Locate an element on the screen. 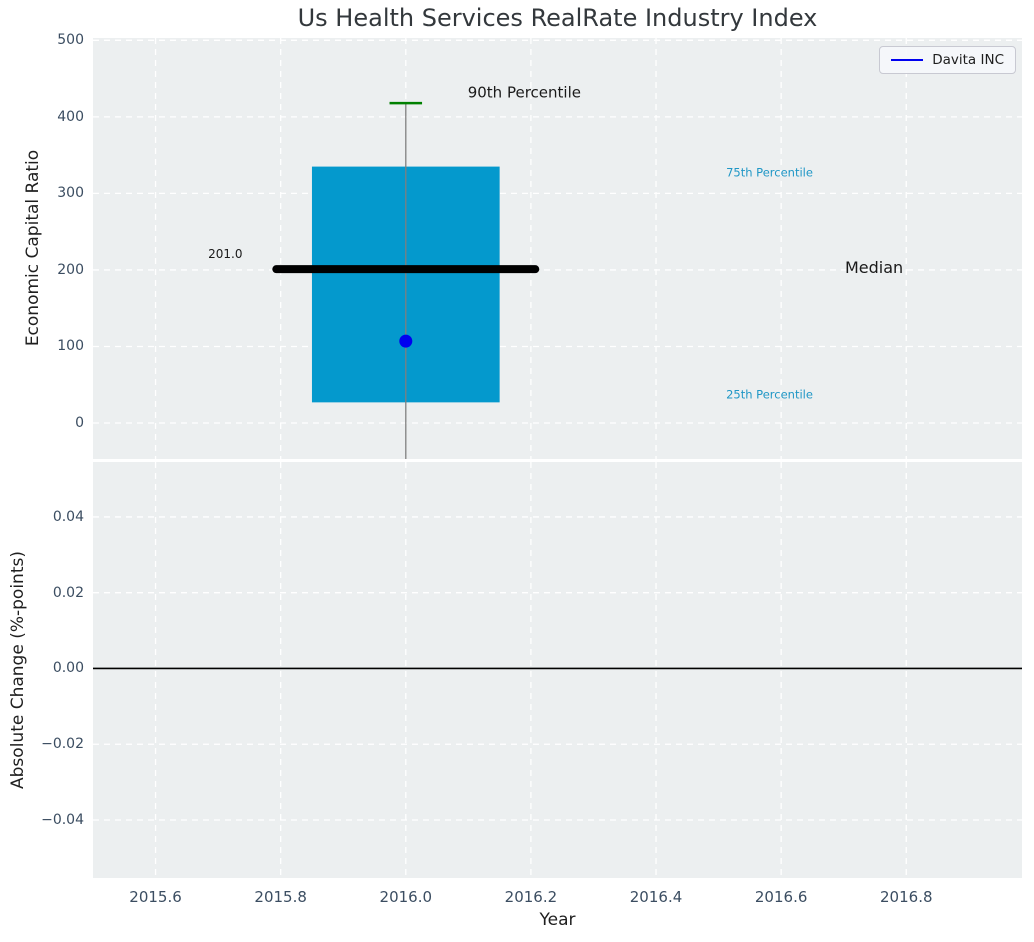 The height and width of the screenshot is (942, 1034). legend: Davita INC is located at coordinates (947, 60).